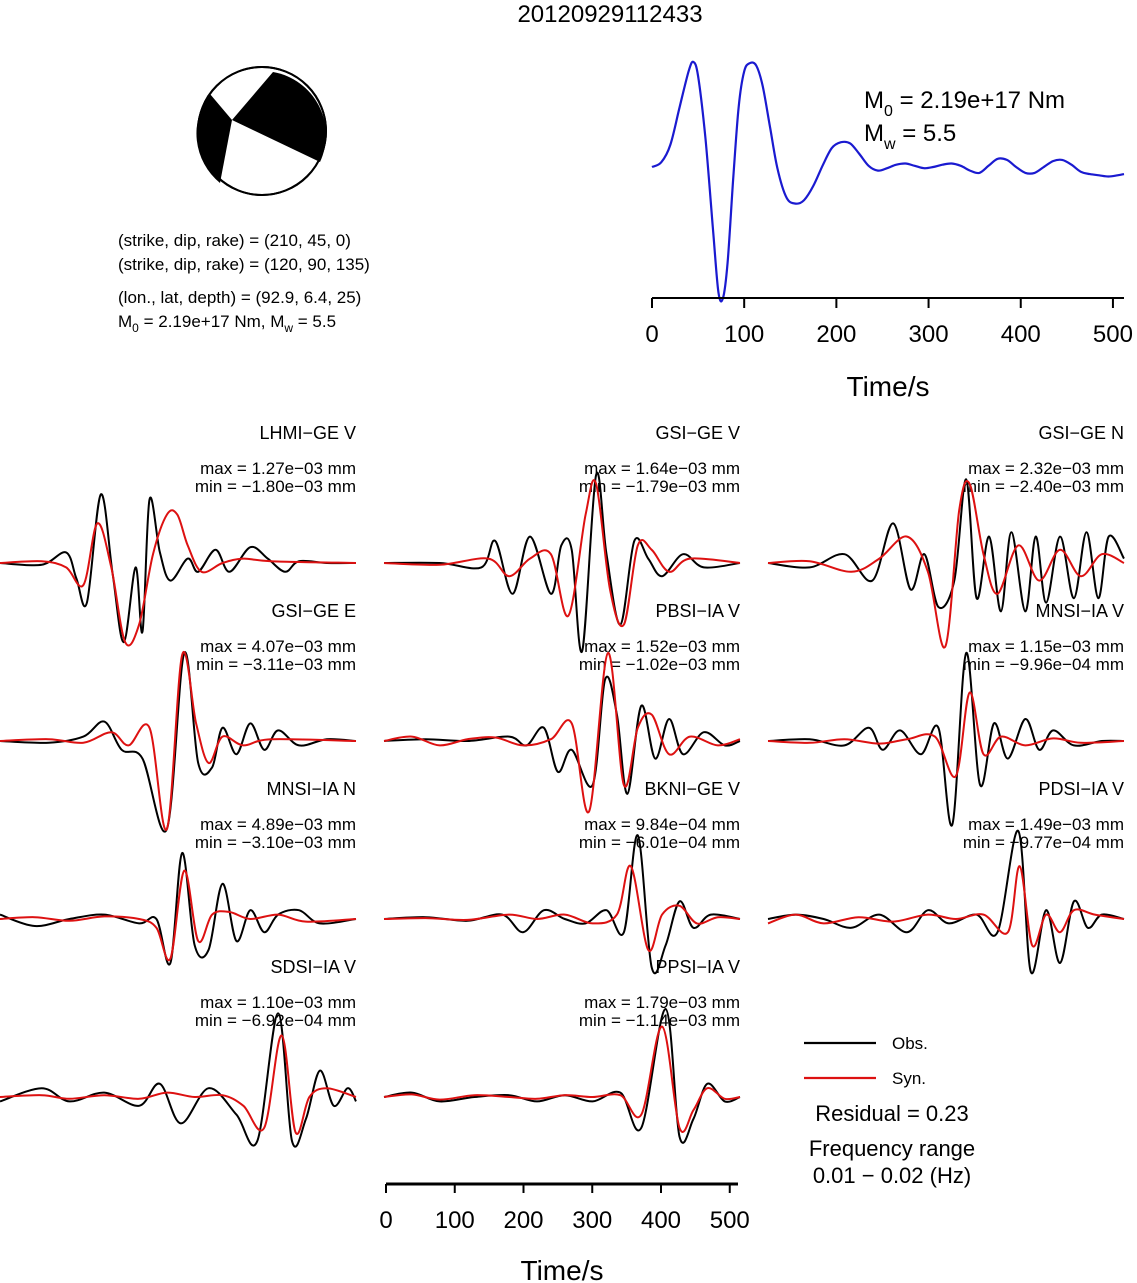 The height and width of the screenshot is (1283, 1137). I want to click on station-min: min = −3.11e−03 mm, so click(276, 664).